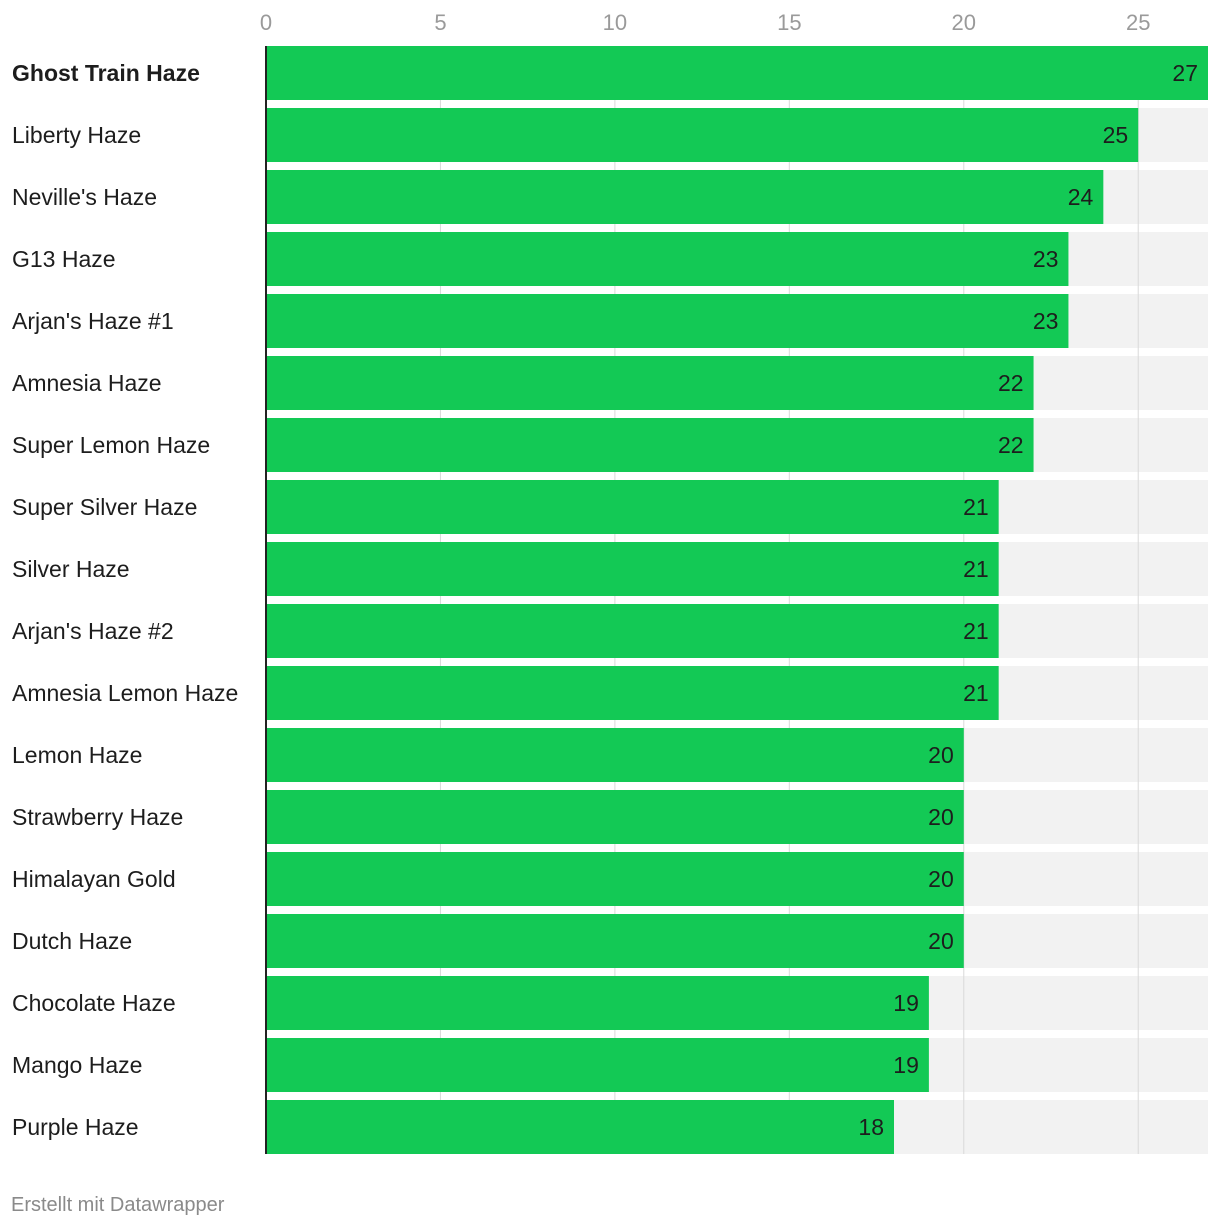  Describe the element at coordinates (93, 631) in the screenshot. I see `category-label: Arjan's Haze #2` at that location.